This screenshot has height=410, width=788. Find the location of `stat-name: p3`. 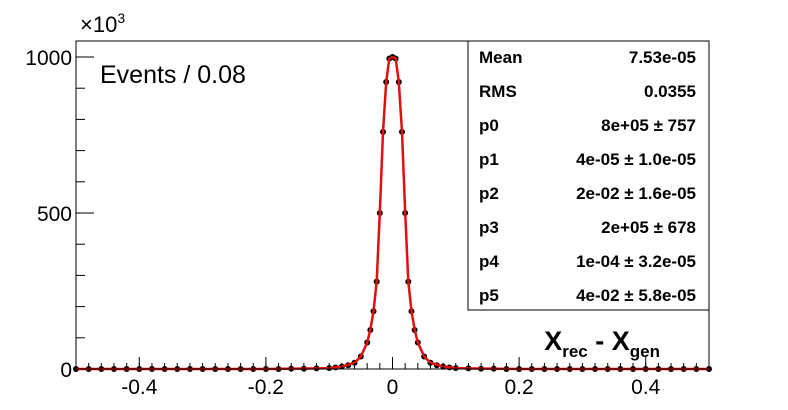

stat-name: p3 is located at coordinates (489, 227).